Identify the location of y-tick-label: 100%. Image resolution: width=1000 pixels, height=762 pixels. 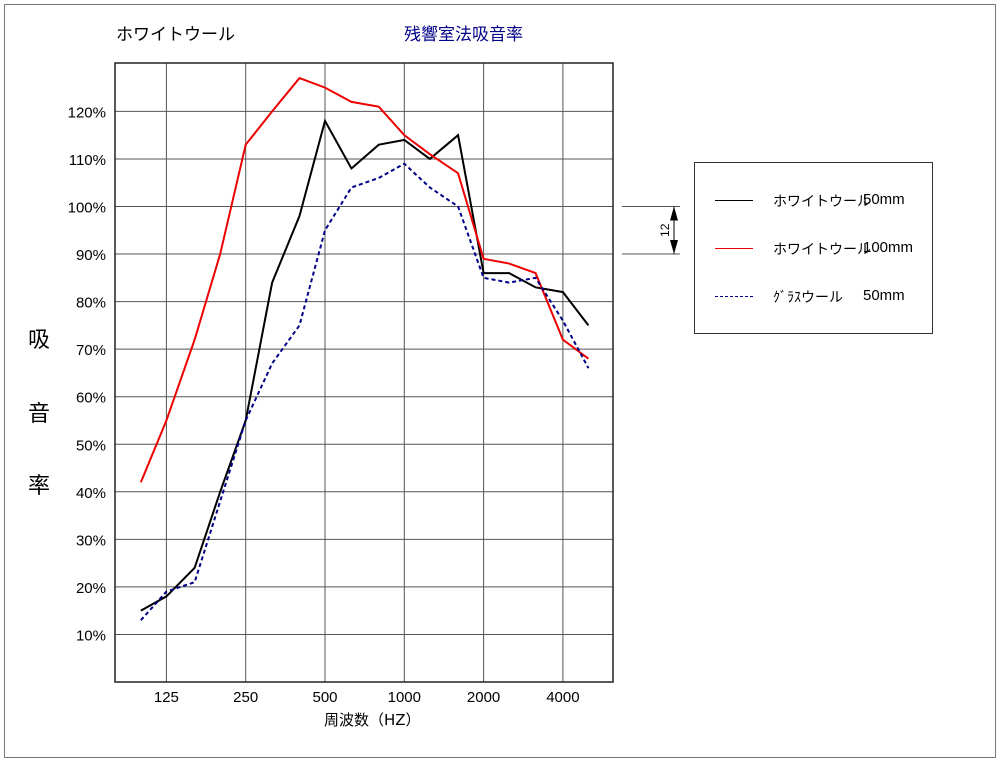
(87, 208).